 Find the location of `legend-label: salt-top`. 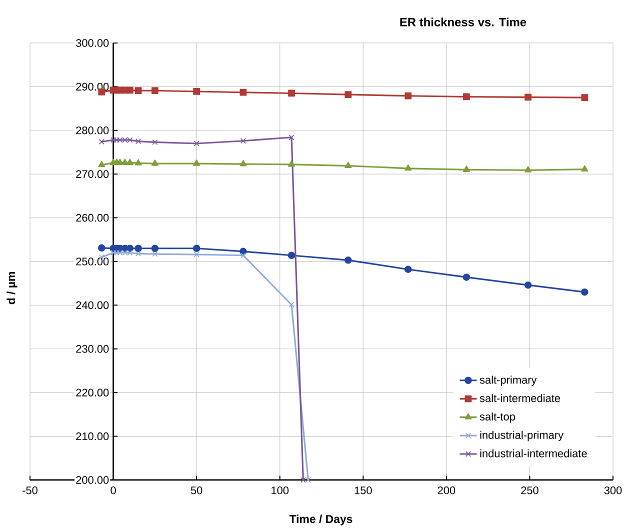

legend-label: salt-top is located at coordinates (497, 417).